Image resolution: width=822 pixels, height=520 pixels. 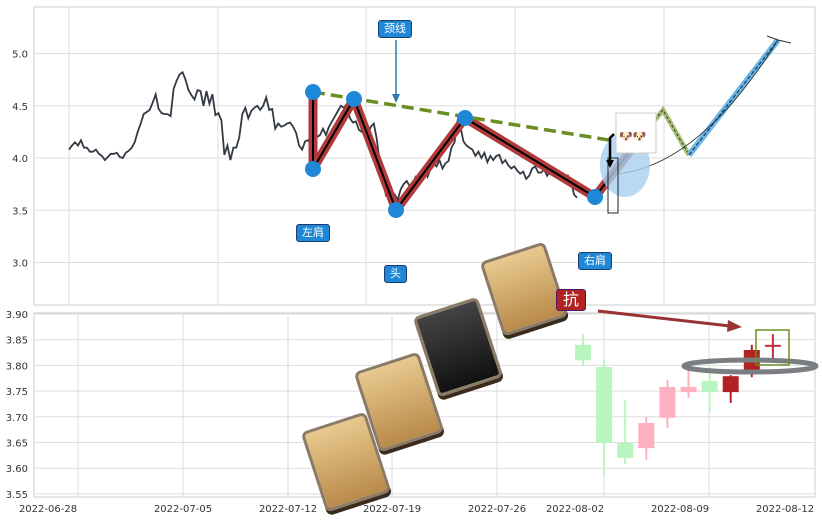 What do you see at coordinates (733, 97) in the screenshot?
I see `target-line` at bounding box center [733, 97].